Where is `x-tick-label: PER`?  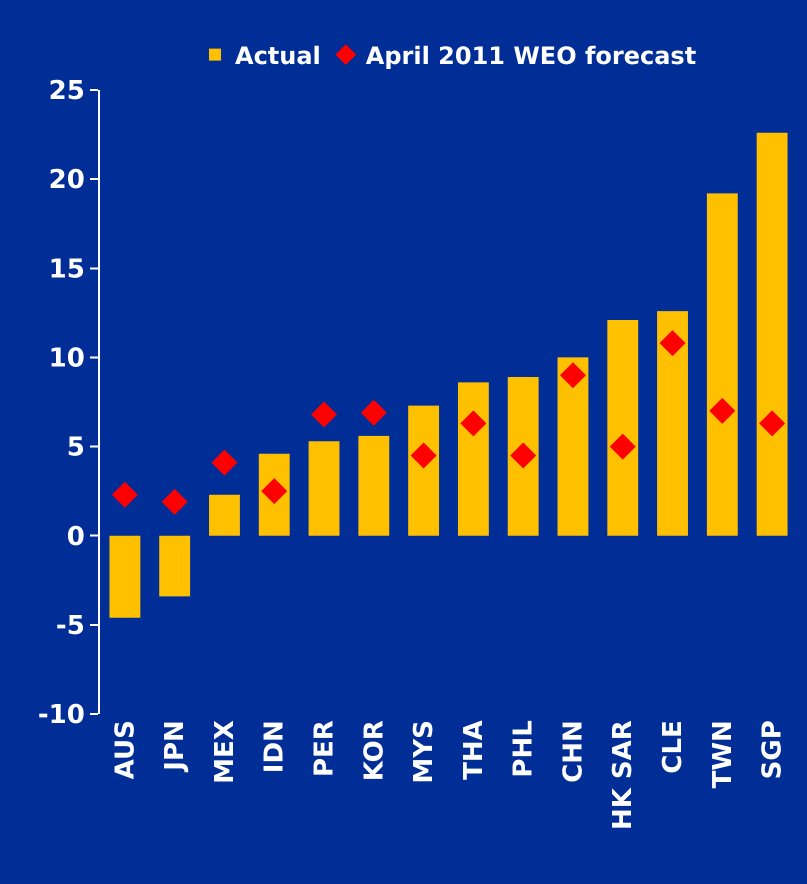
x-tick-label: PER is located at coordinates (324, 749).